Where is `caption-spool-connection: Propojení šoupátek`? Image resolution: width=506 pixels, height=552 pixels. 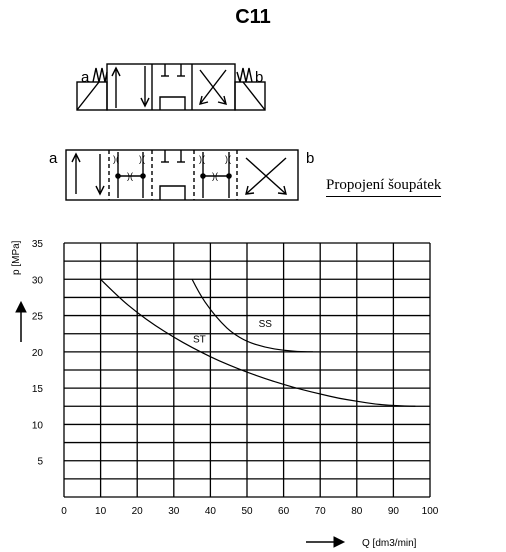
caption-spool-connection: Propojení šoupátek is located at coordinates (384, 186).